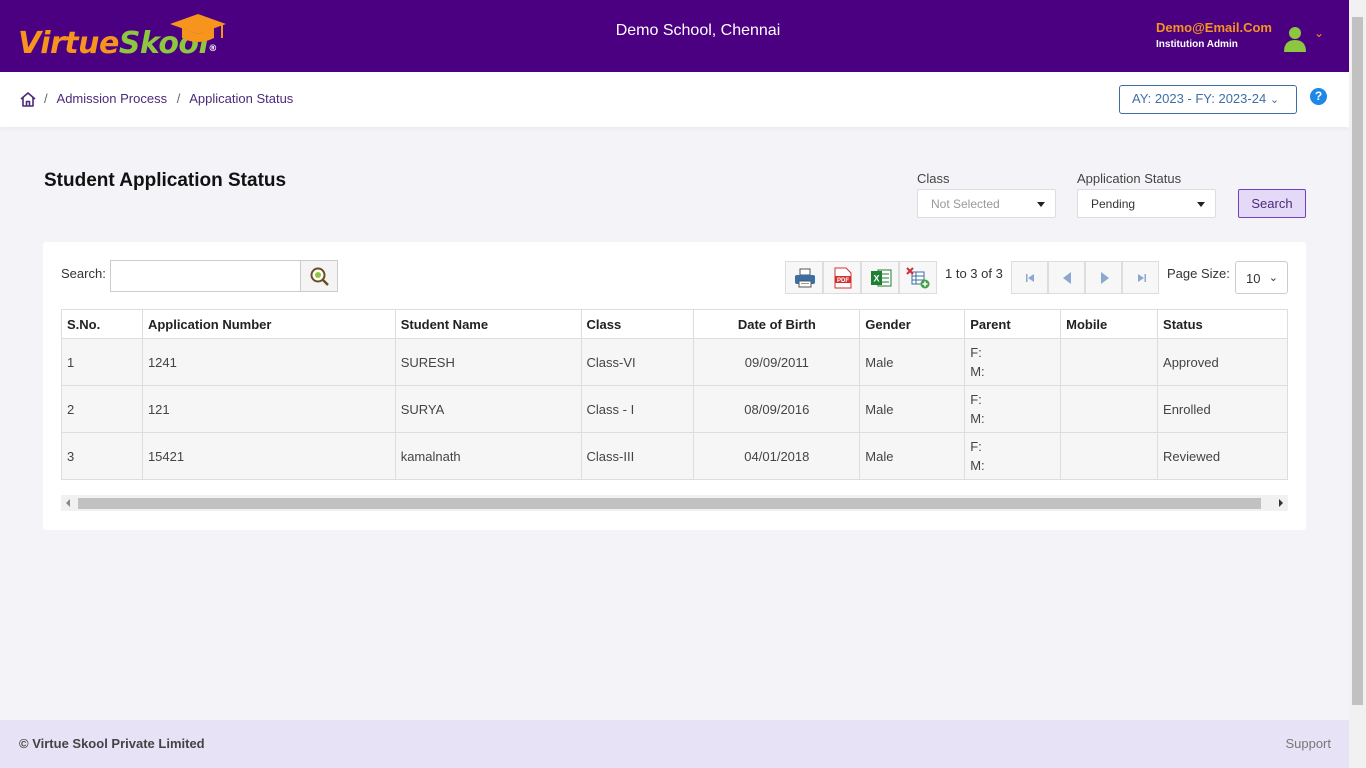 This screenshot has height=768, width=1366. I want to click on prev-page-button, so click(1066, 277).